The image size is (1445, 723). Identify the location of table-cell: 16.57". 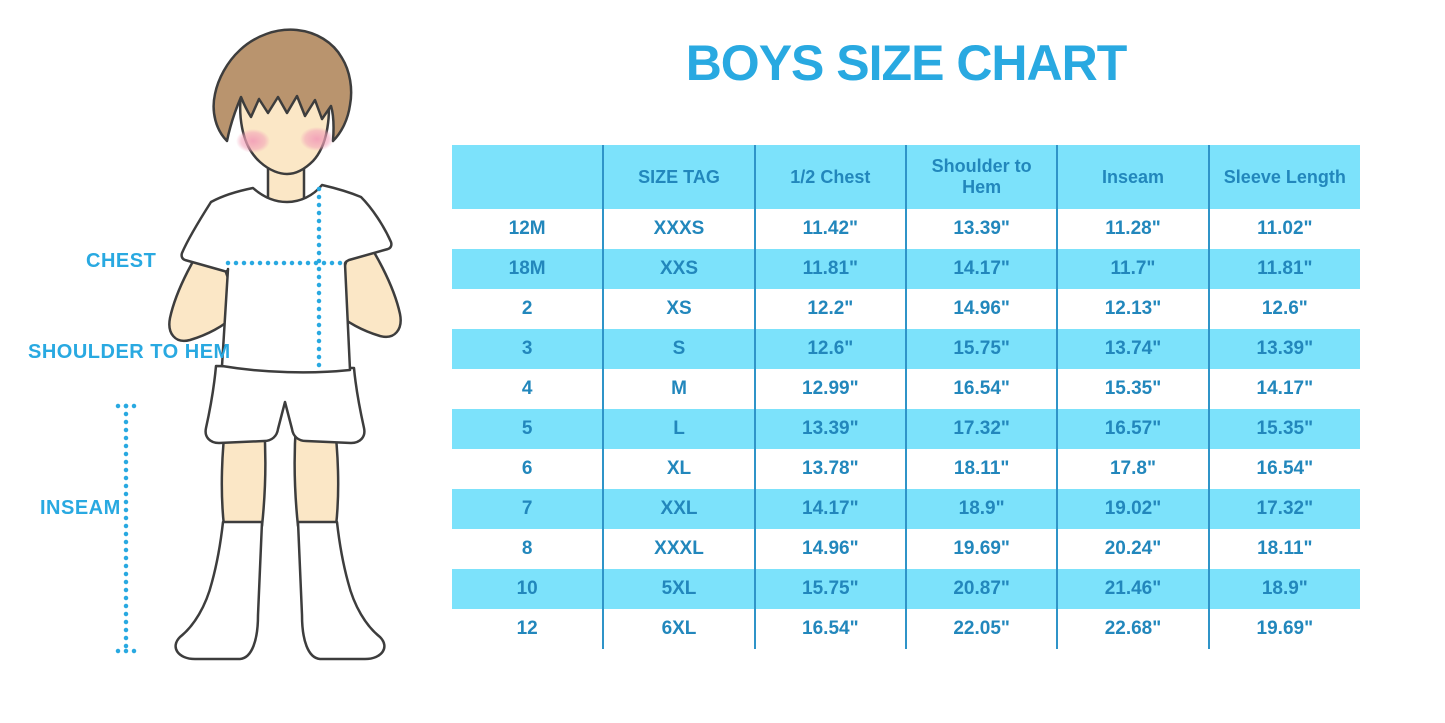
(1132, 429).